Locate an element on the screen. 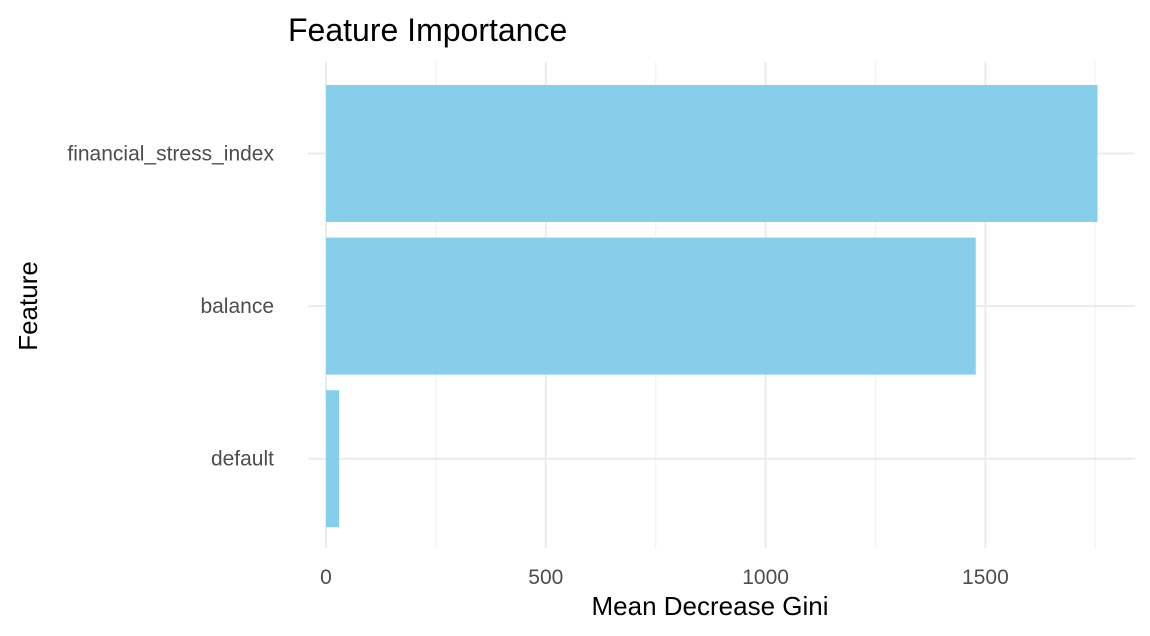 This screenshot has width=1150, height=636. bar-default is located at coordinates (333, 459).